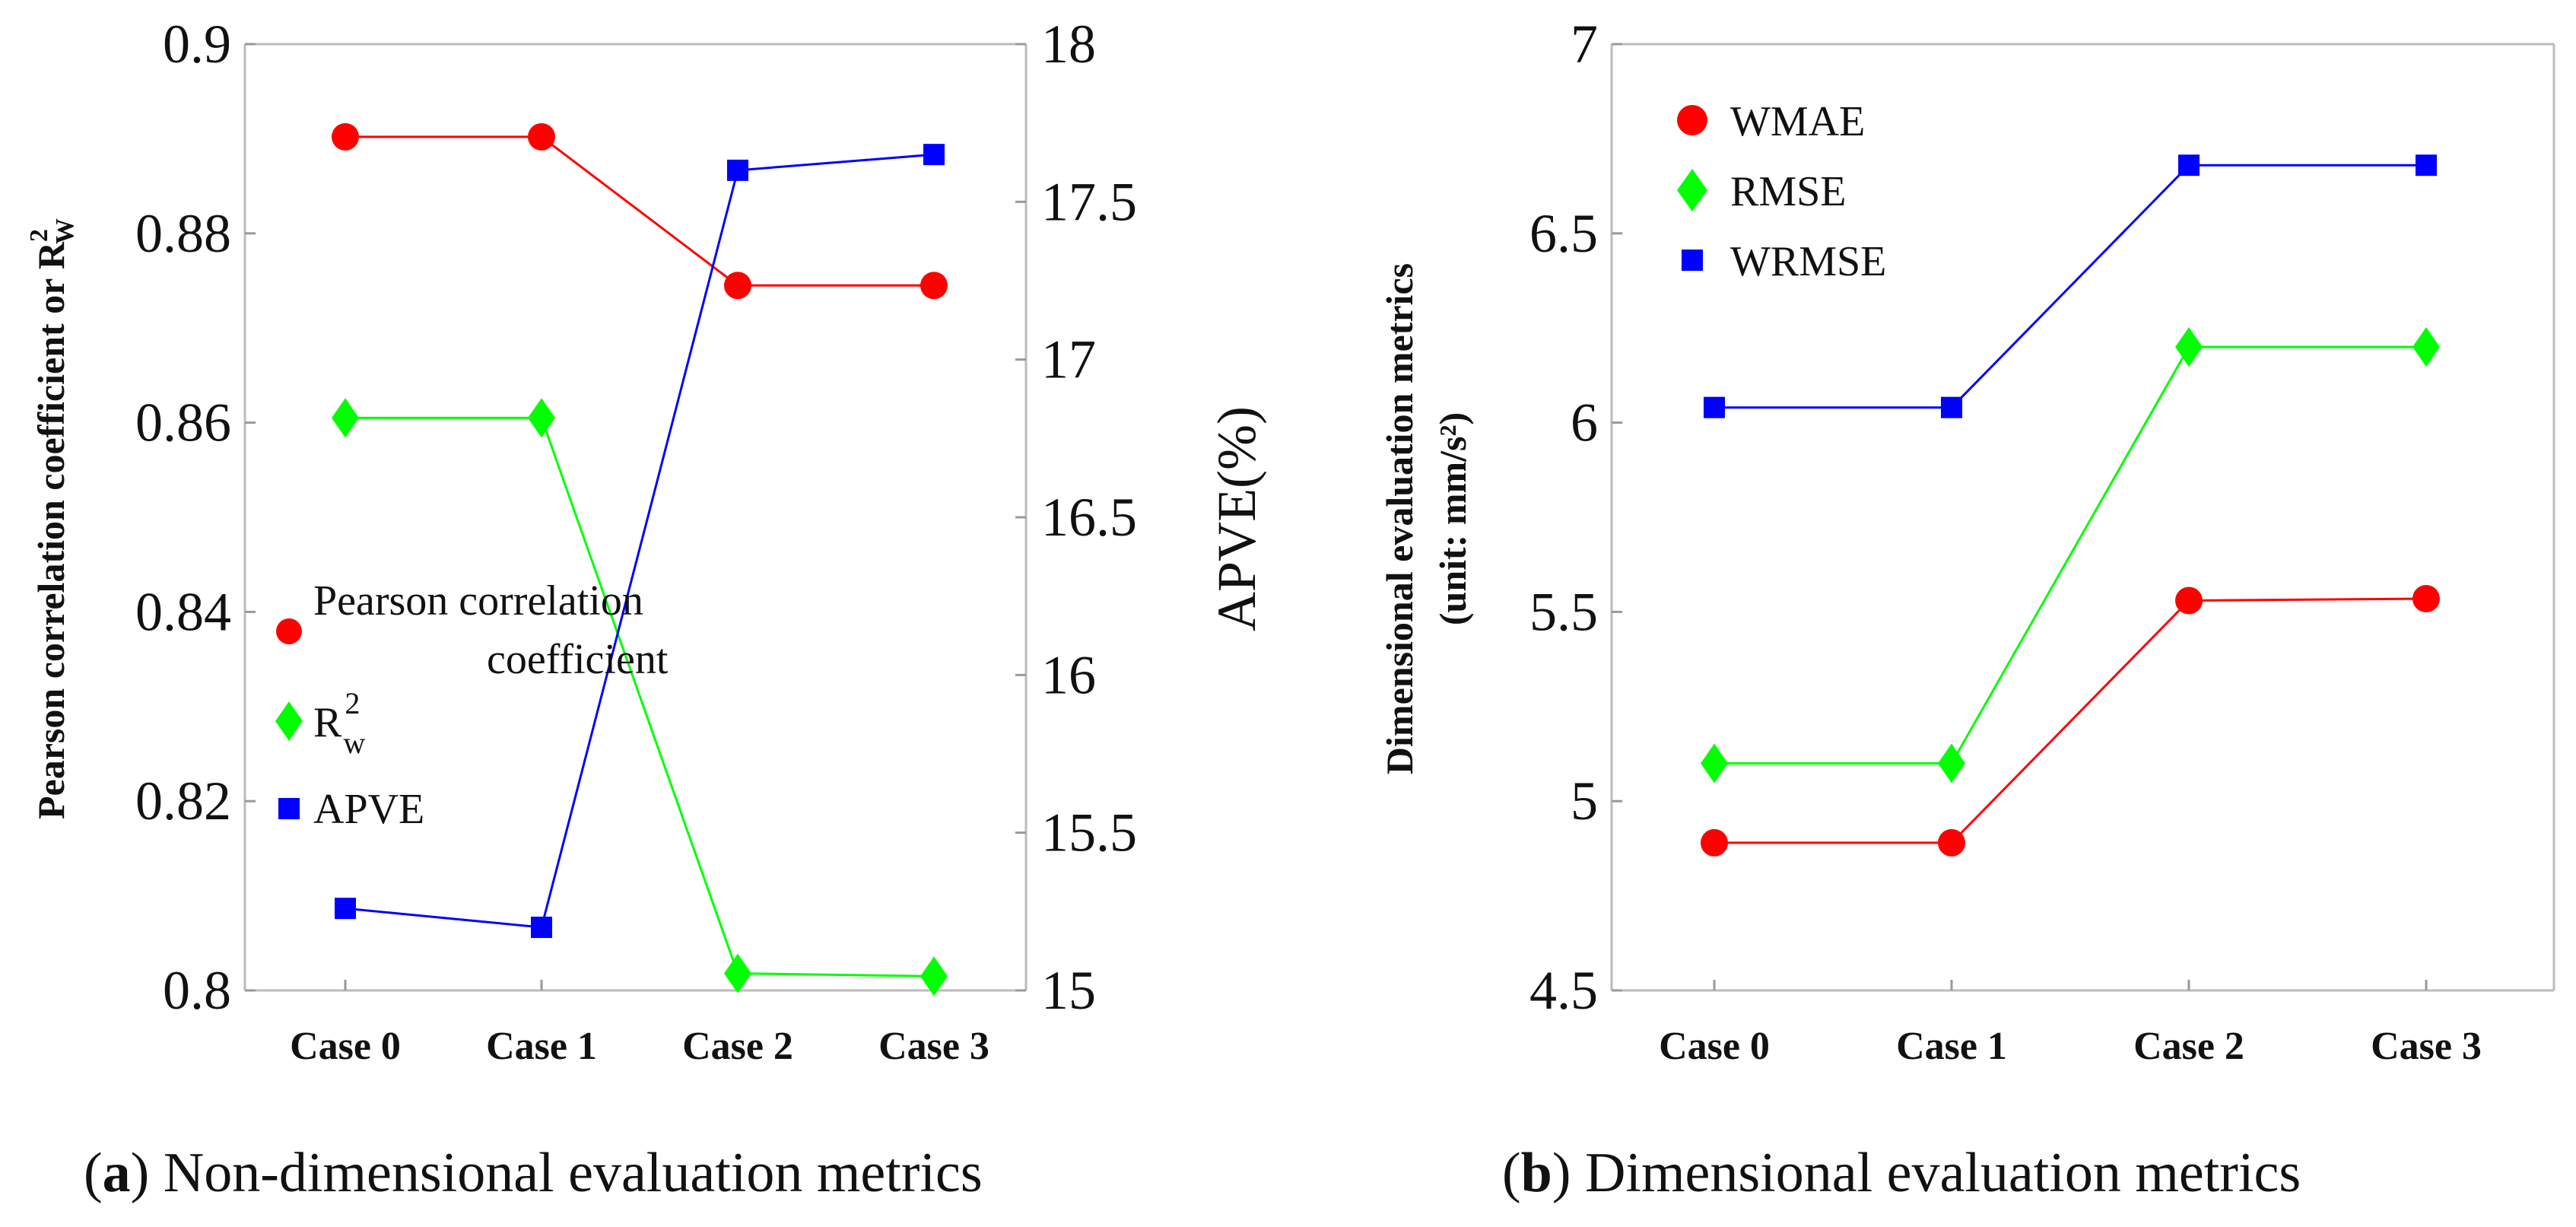  I want to click on legend-rmse-marker, so click(1692, 190).